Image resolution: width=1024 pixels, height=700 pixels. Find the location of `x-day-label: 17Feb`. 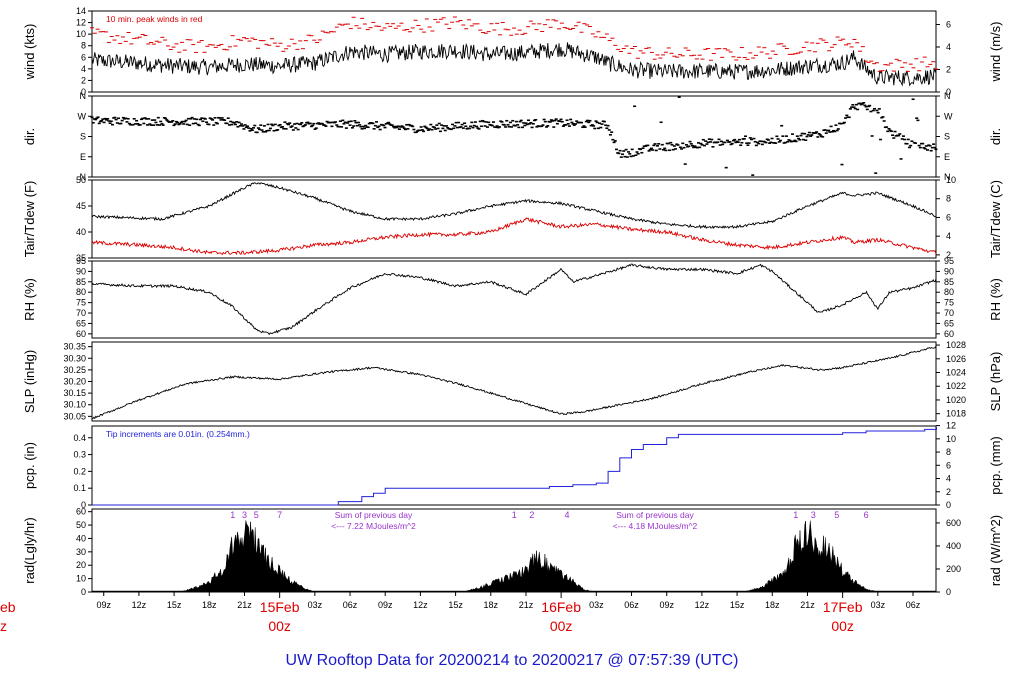

x-day-label: 17Feb is located at coordinates (843, 607).